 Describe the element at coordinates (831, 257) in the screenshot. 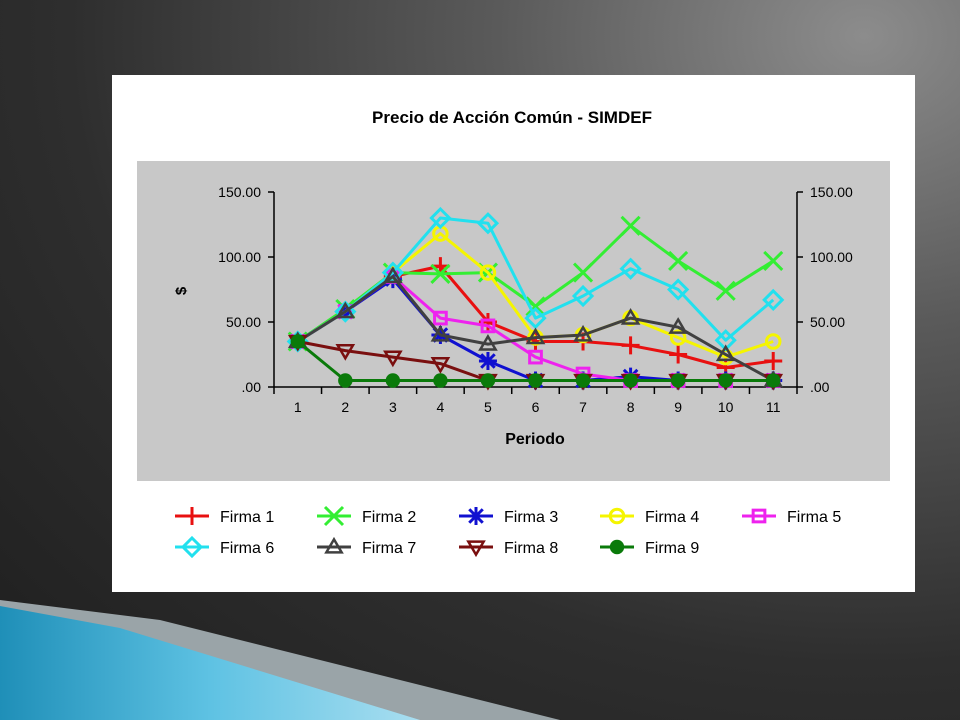

I see `y-tick-label-right: 100.00` at that location.